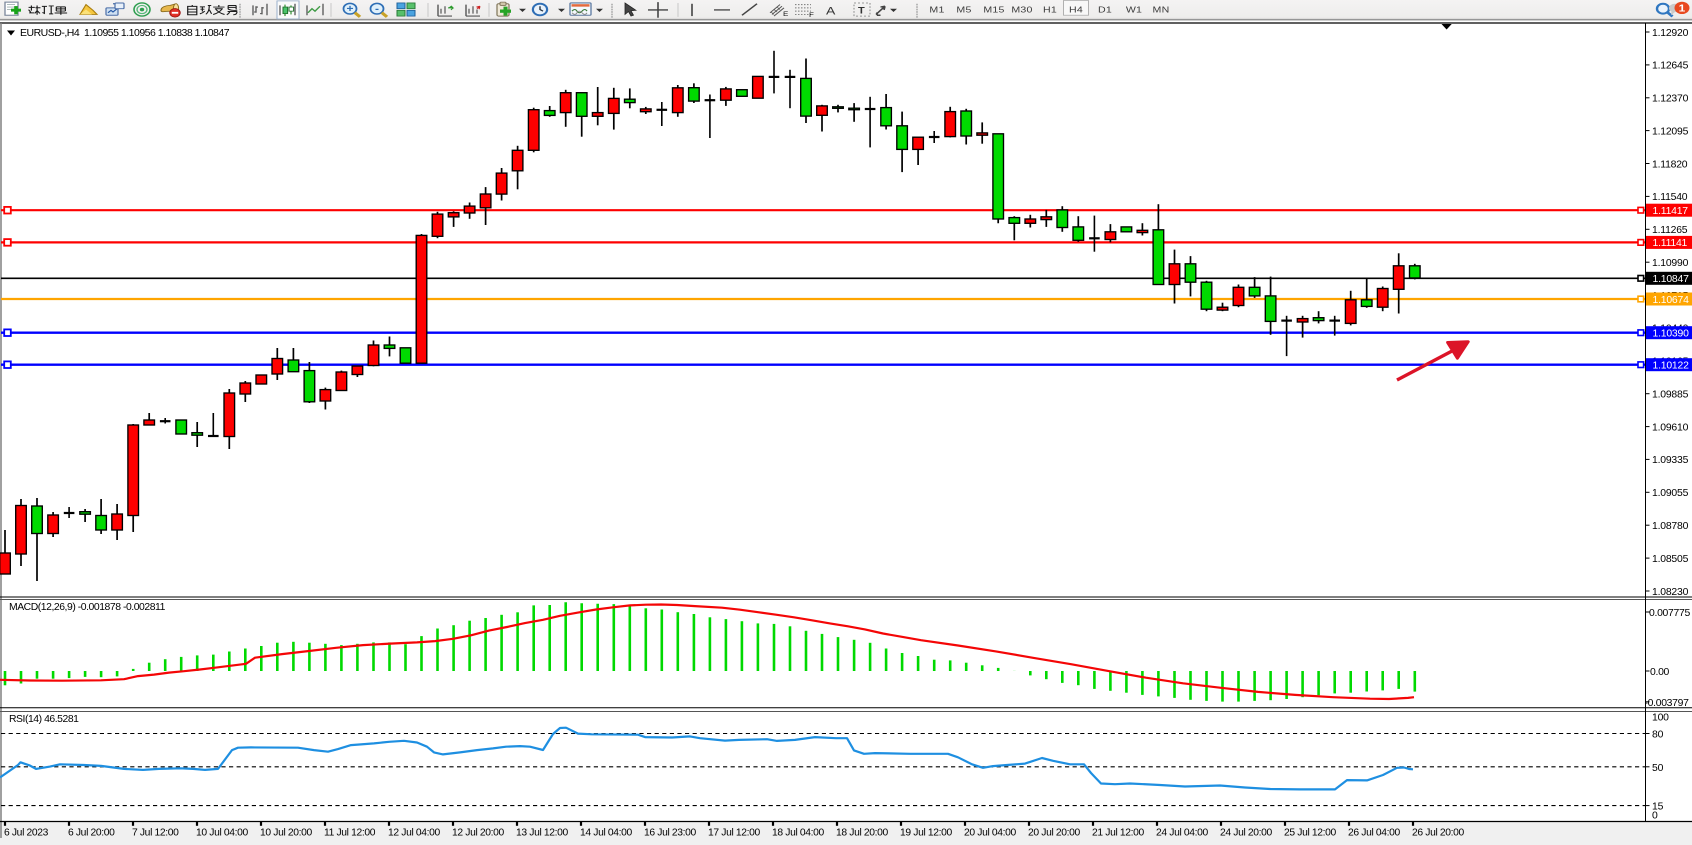 The height and width of the screenshot is (845, 1692). What do you see at coordinates (1682, 8) in the screenshot?
I see `svg-text: 1` at bounding box center [1682, 8].